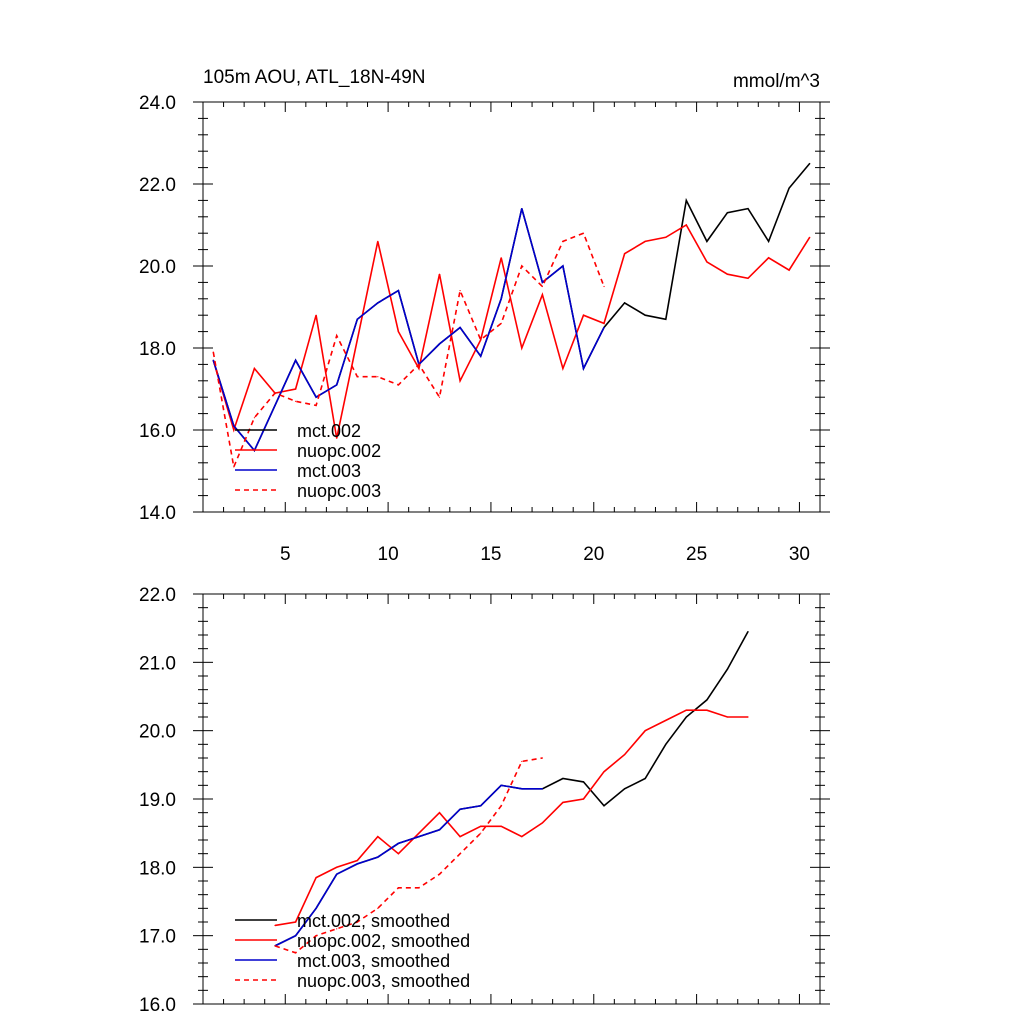  Describe the element at coordinates (383, 981) in the screenshot. I see `legend-label: nuopc.003, smoothed` at that location.